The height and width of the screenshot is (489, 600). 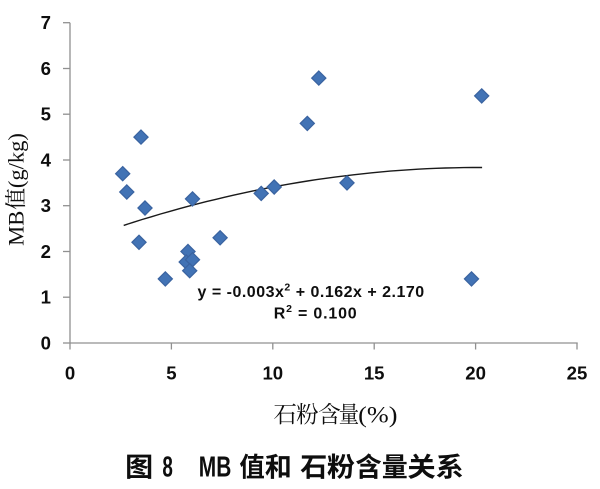 I want to click on svg-text: 25, so click(x=577, y=373).